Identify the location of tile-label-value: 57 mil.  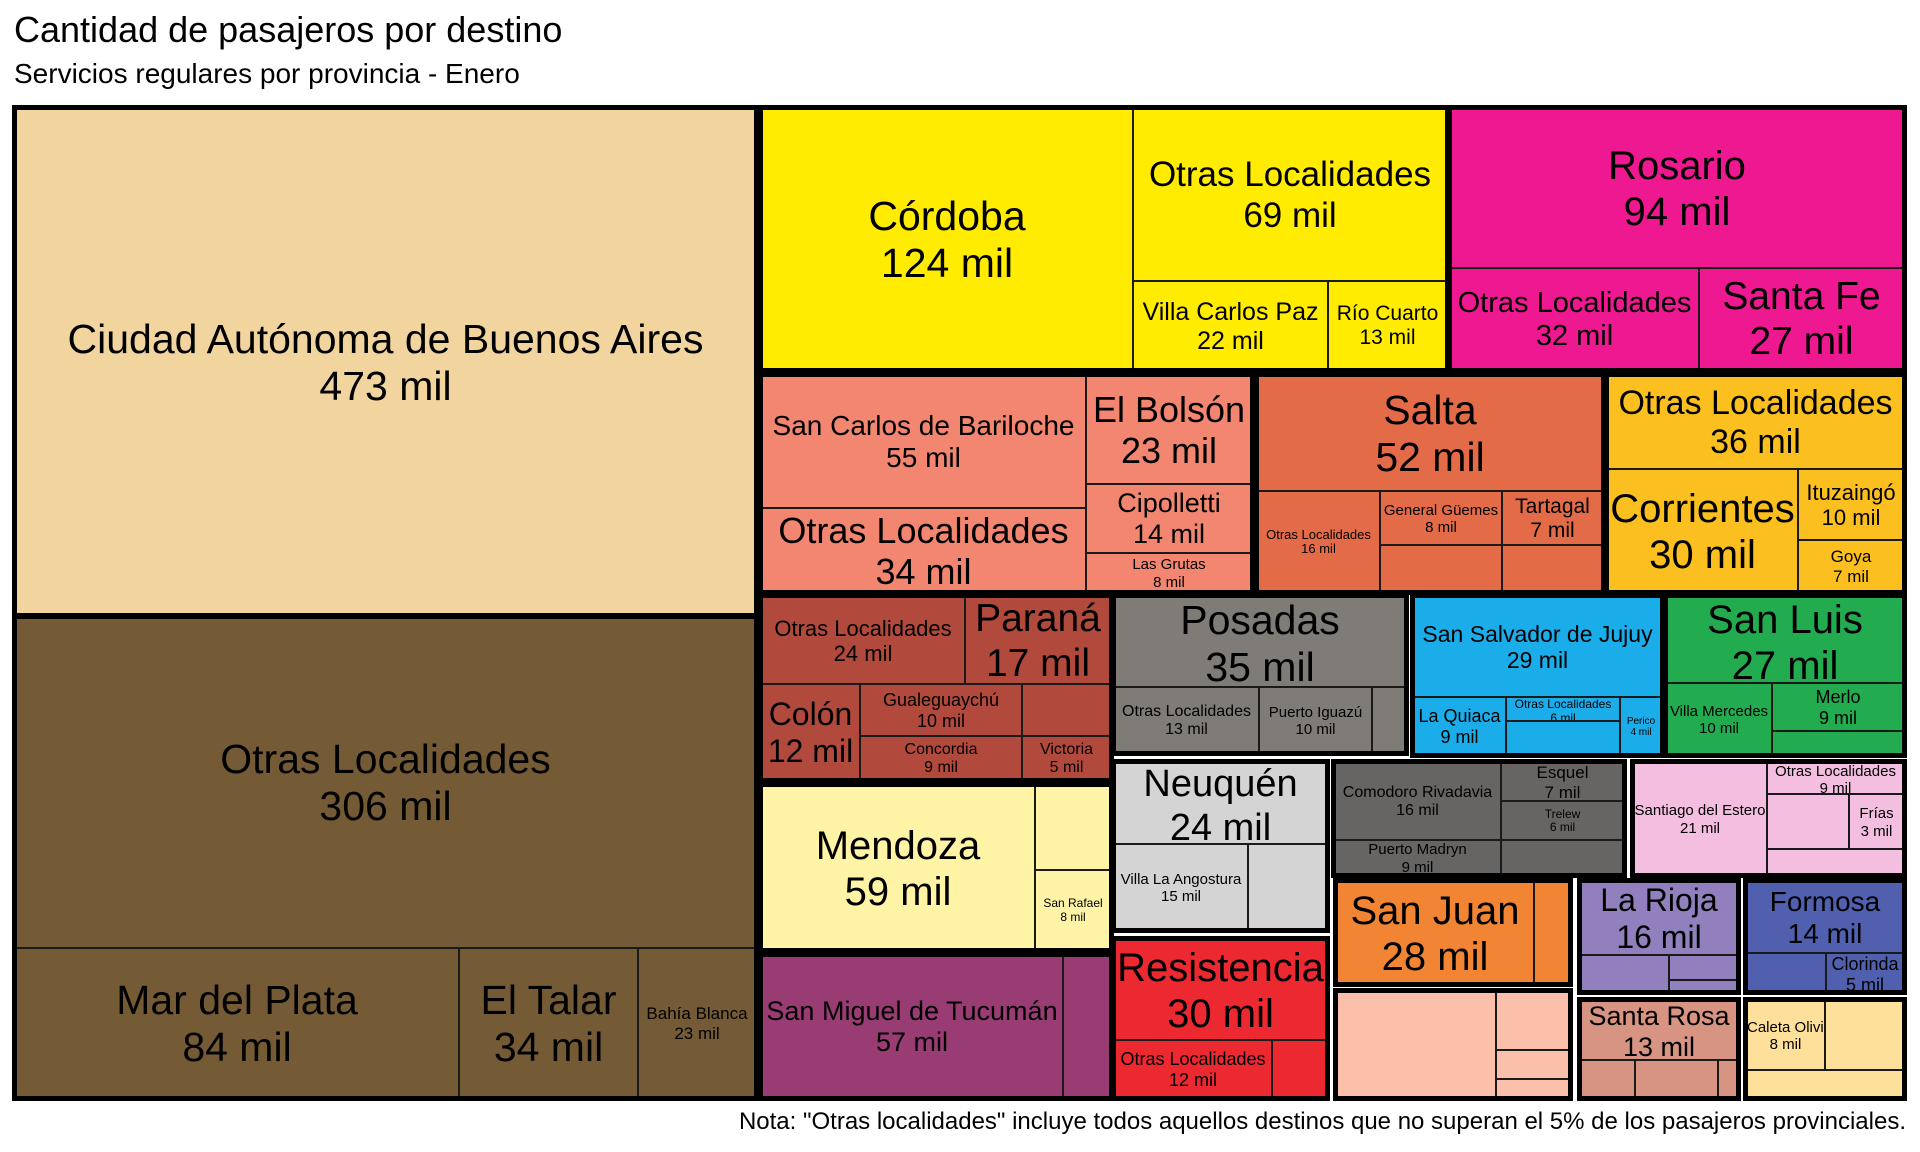
(912, 1042).